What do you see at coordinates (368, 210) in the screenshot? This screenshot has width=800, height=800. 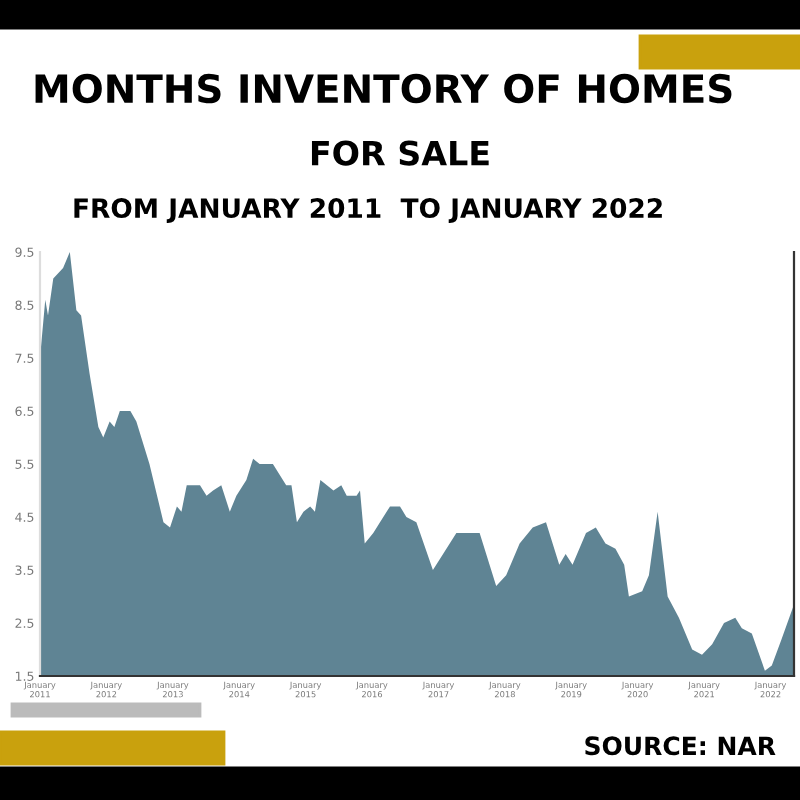 I see `chart-subtitle: FROM JANUARY 2011 TO JANUARY 2022` at bounding box center [368, 210].